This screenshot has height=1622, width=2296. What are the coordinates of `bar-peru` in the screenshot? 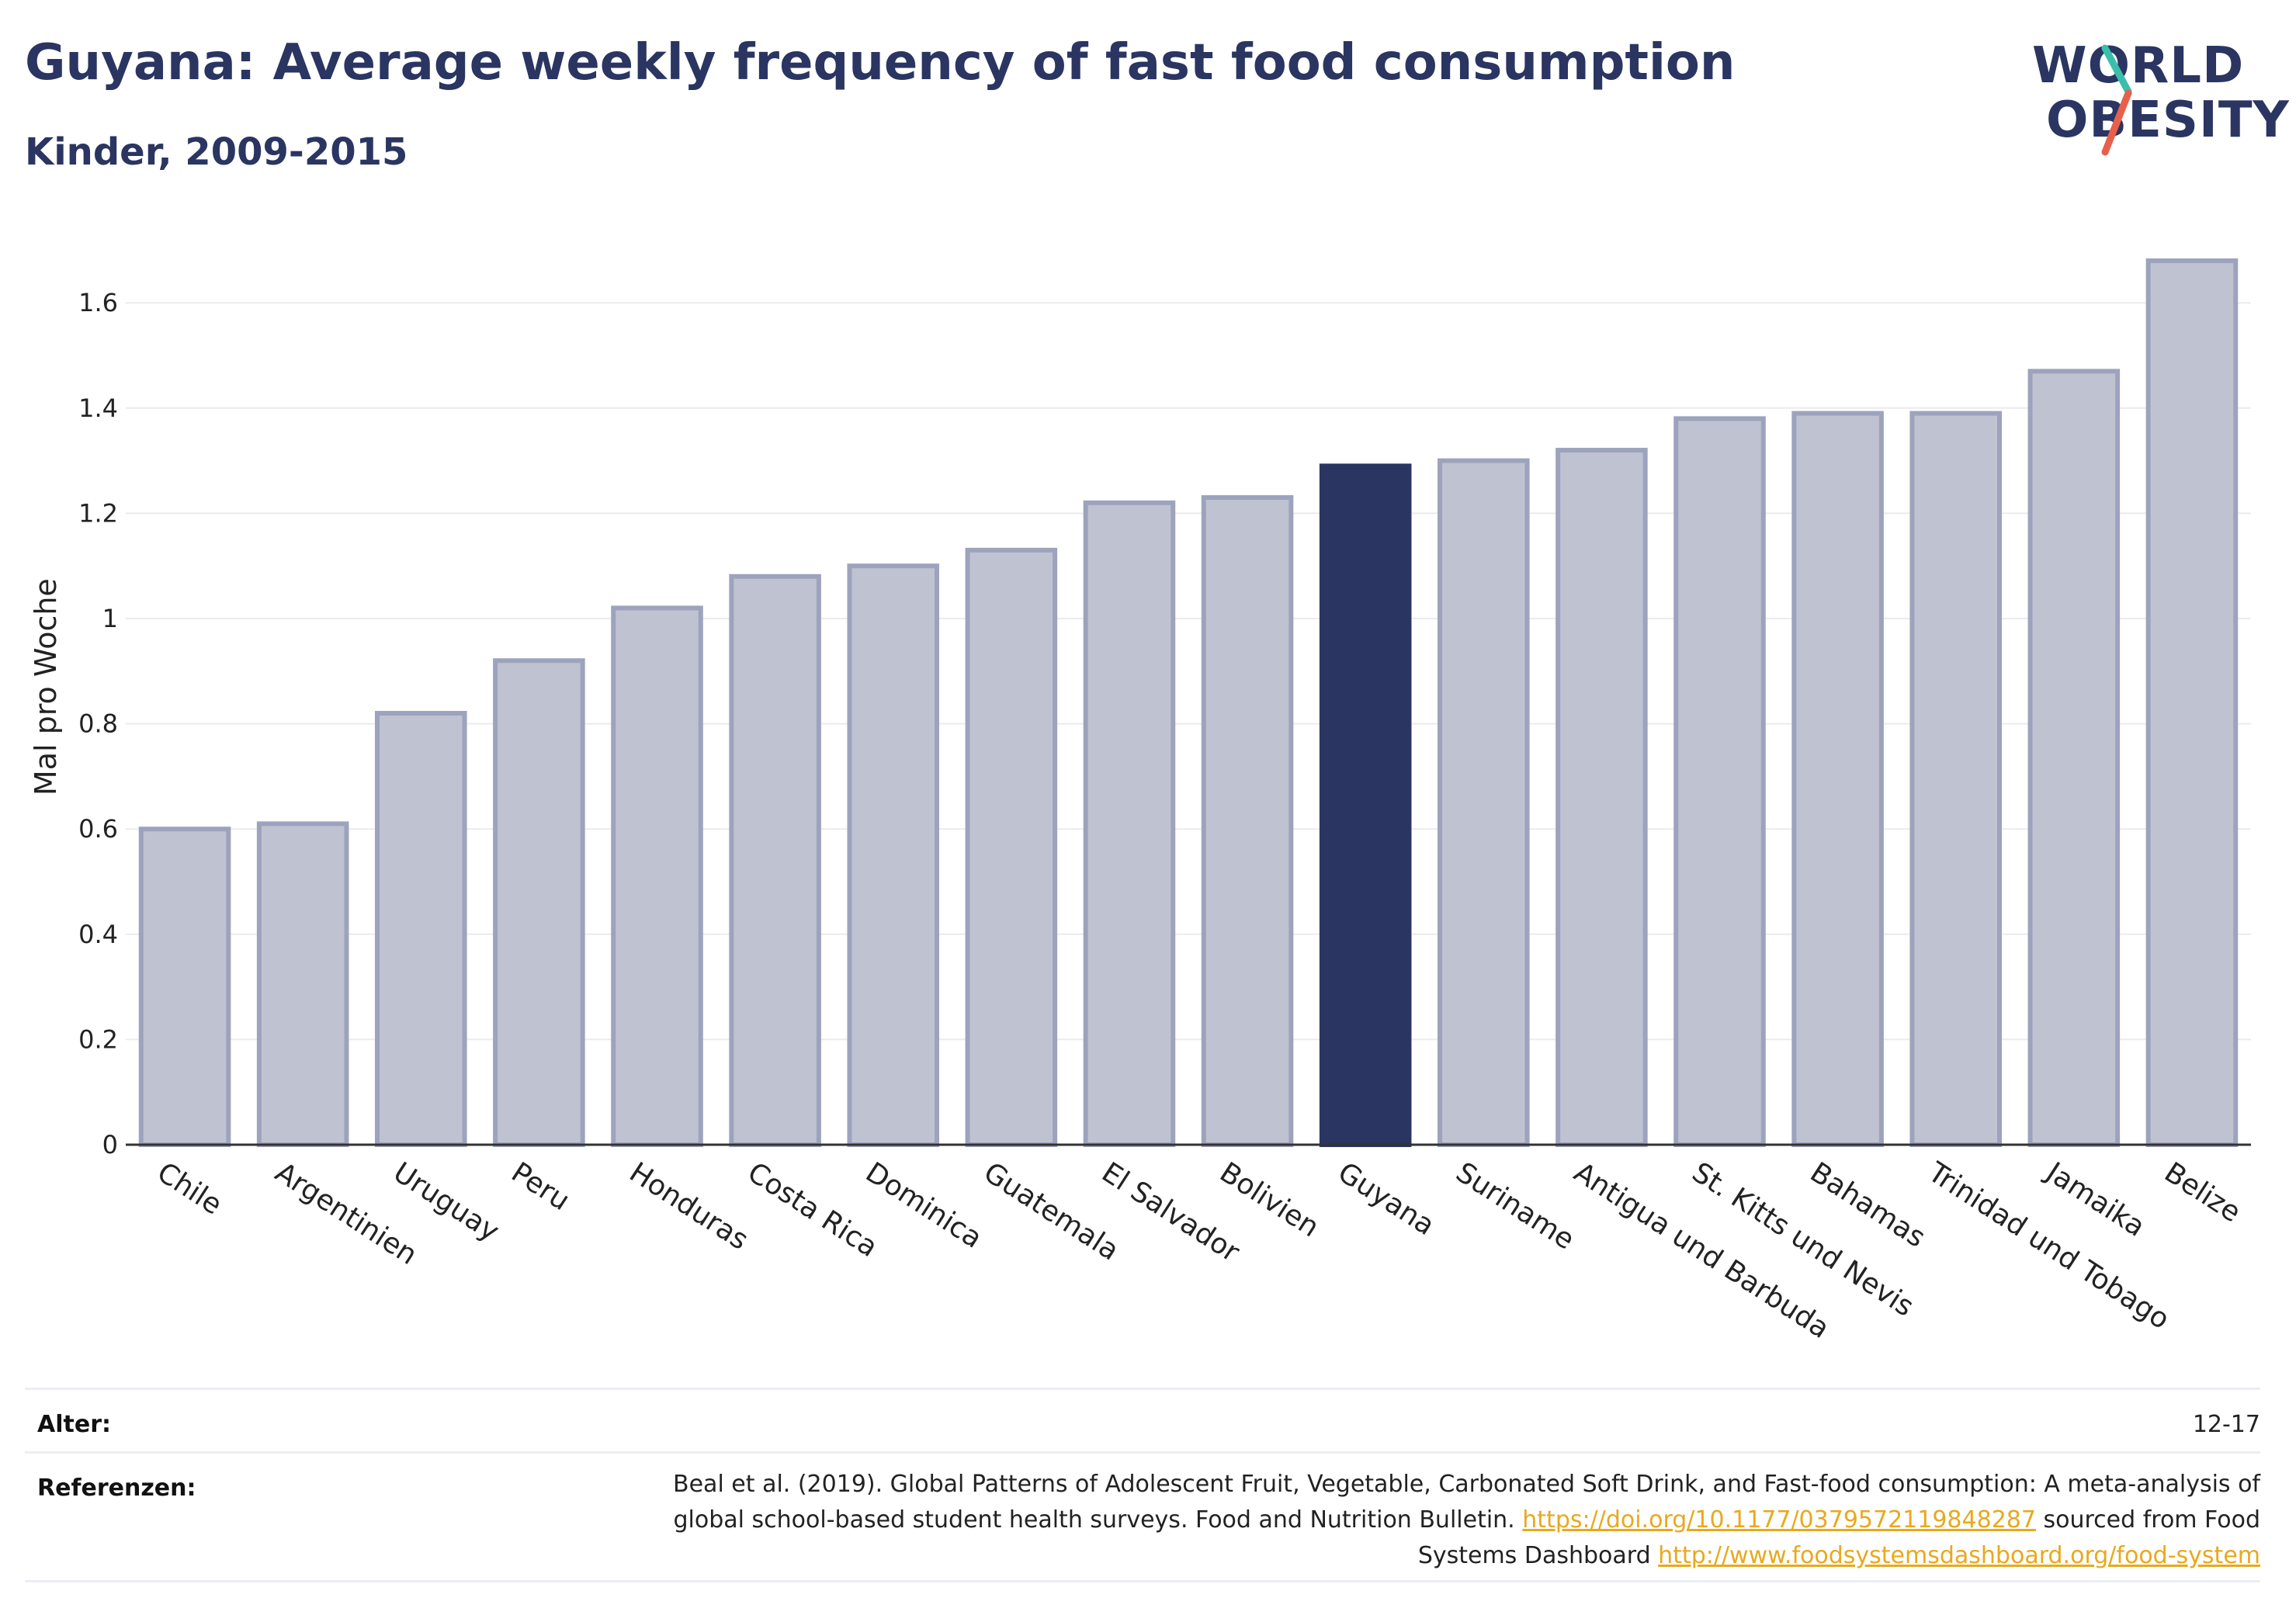 It's located at (539, 902).